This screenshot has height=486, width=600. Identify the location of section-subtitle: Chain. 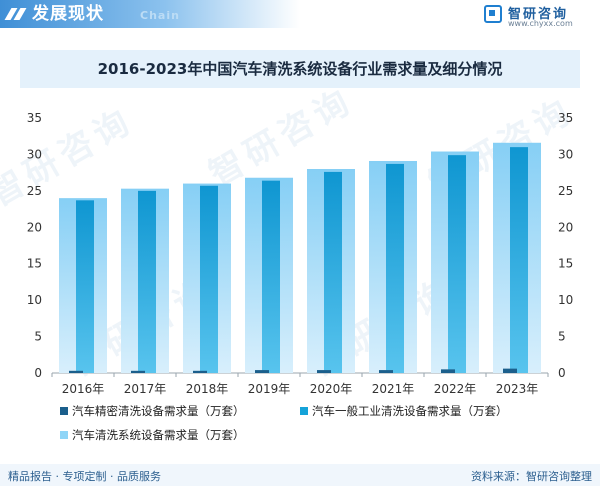
(160, 15).